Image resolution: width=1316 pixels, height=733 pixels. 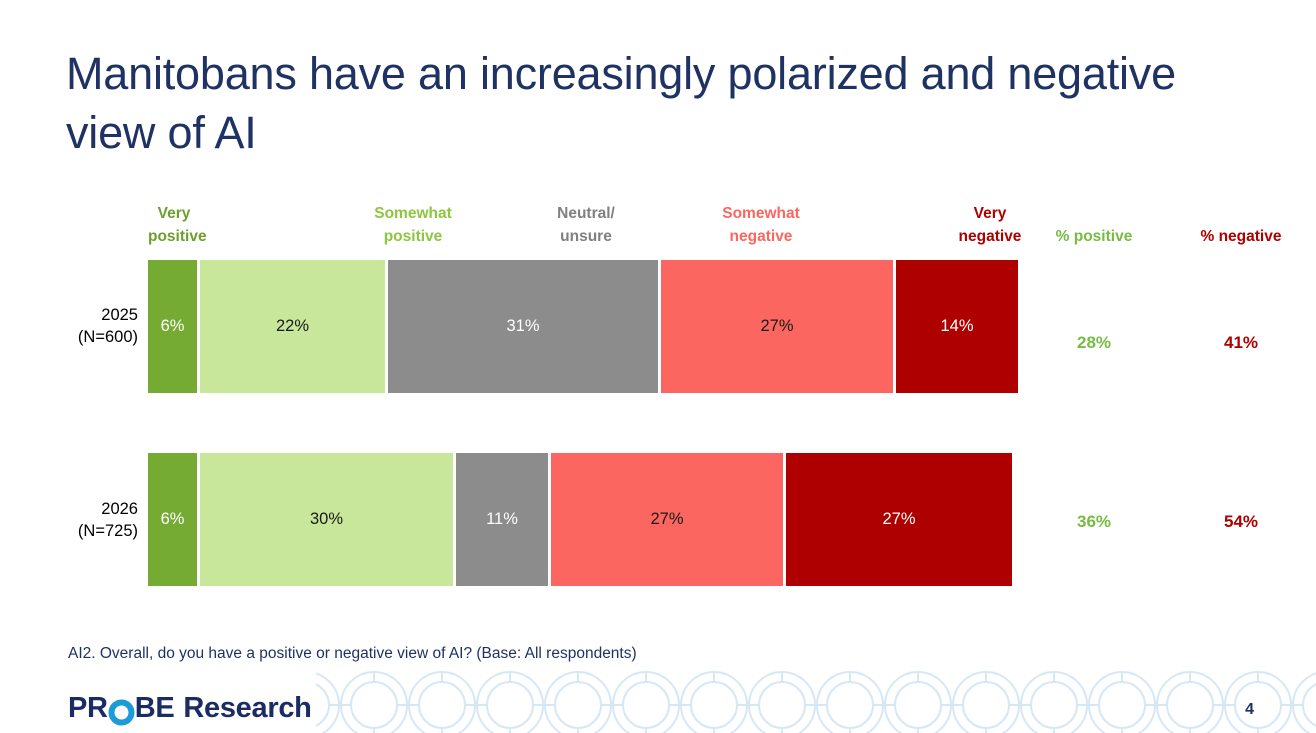 I want to click on footer: PR BE Research 4, so click(x=658, y=702).